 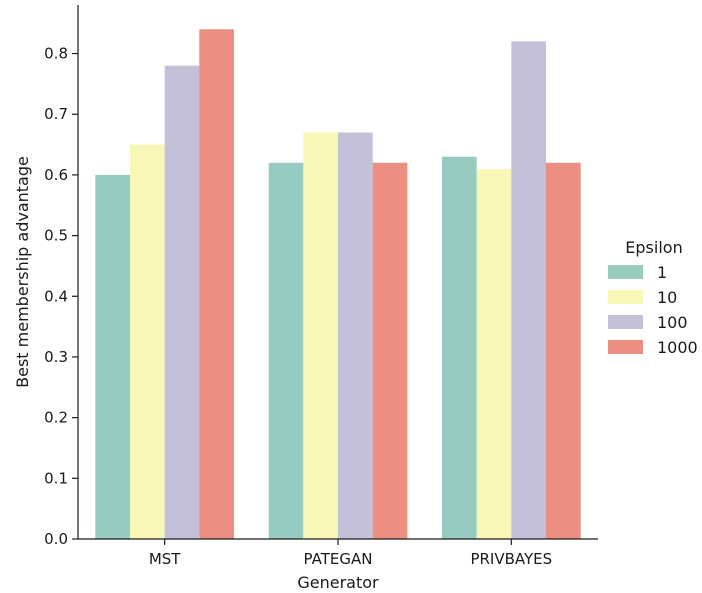 What do you see at coordinates (662, 272) in the screenshot?
I see `legend-label: 1` at bounding box center [662, 272].